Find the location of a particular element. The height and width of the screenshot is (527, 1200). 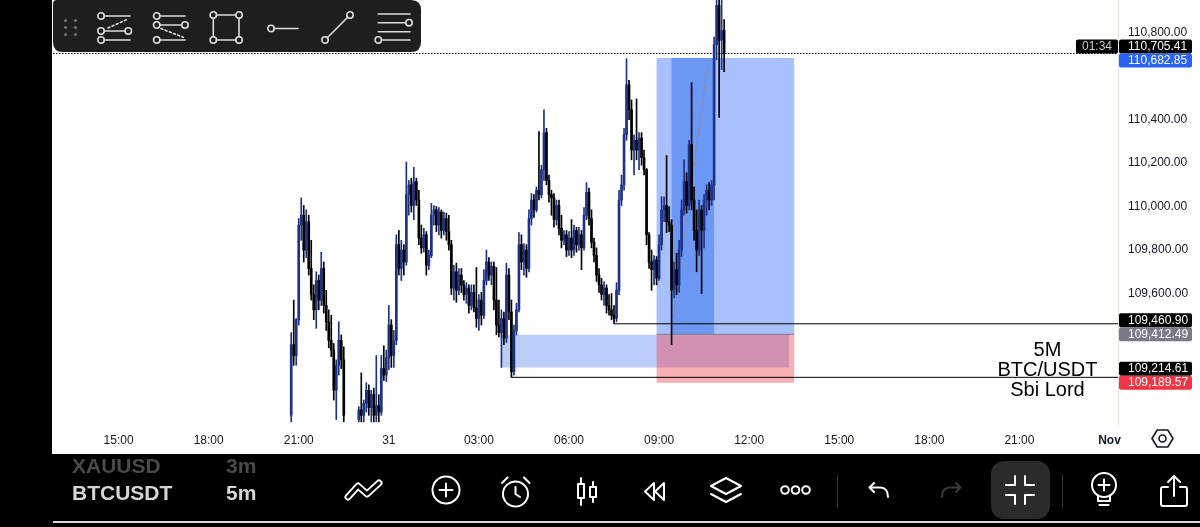

y-tick-label: 110,000.00 is located at coordinates (1158, 205).